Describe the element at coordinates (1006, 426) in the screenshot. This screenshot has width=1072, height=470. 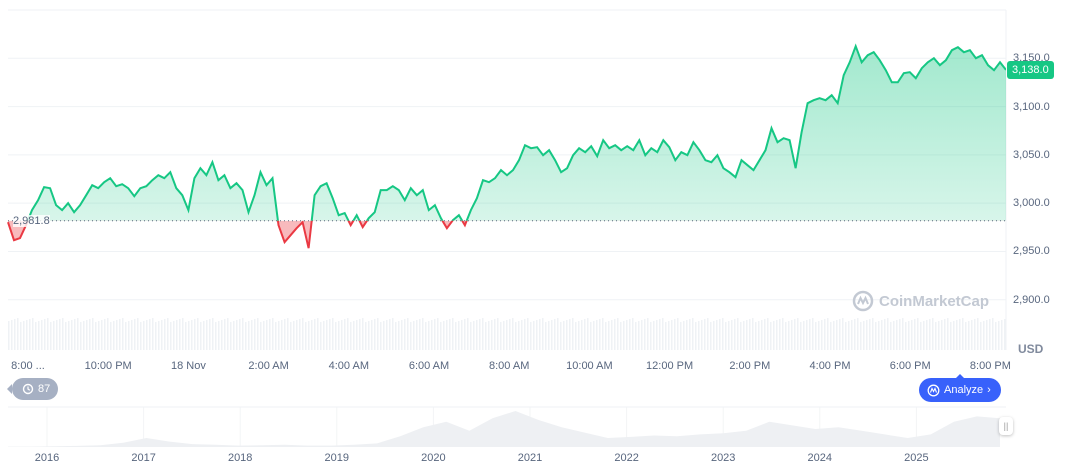
I see `navigator-drag-handle: ||` at that location.